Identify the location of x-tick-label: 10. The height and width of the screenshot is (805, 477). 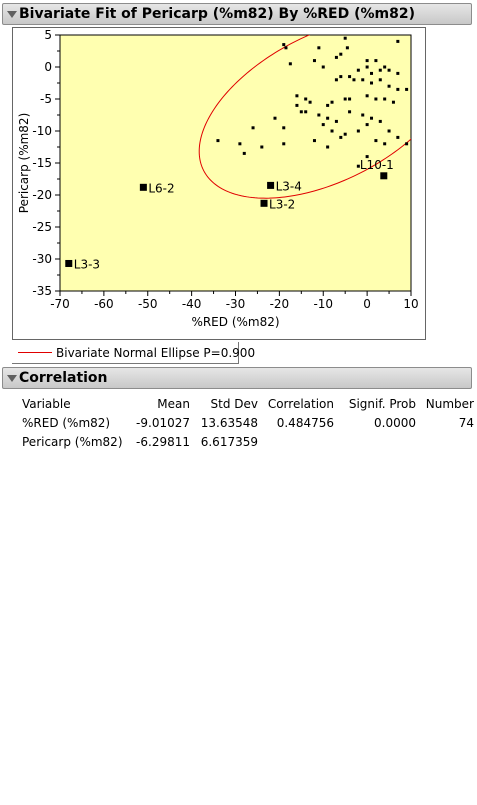
(410, 304).